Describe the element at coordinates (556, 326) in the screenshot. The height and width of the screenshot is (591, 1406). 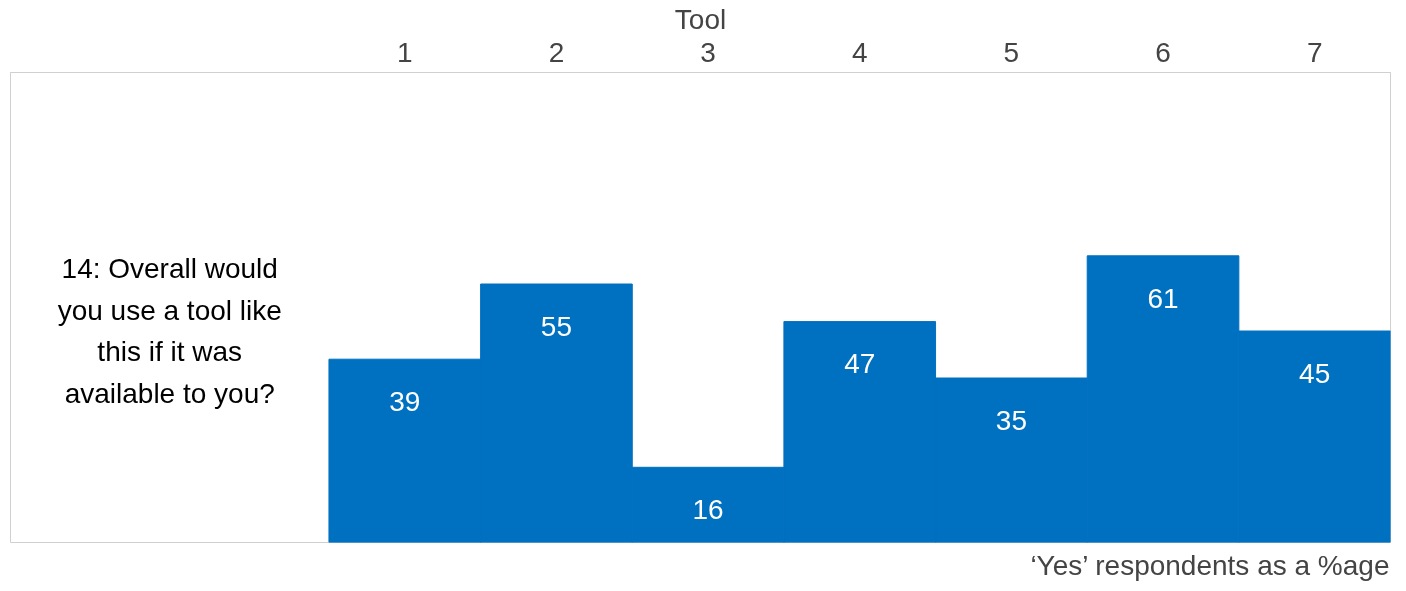
I see `data-label: 55` at that location.